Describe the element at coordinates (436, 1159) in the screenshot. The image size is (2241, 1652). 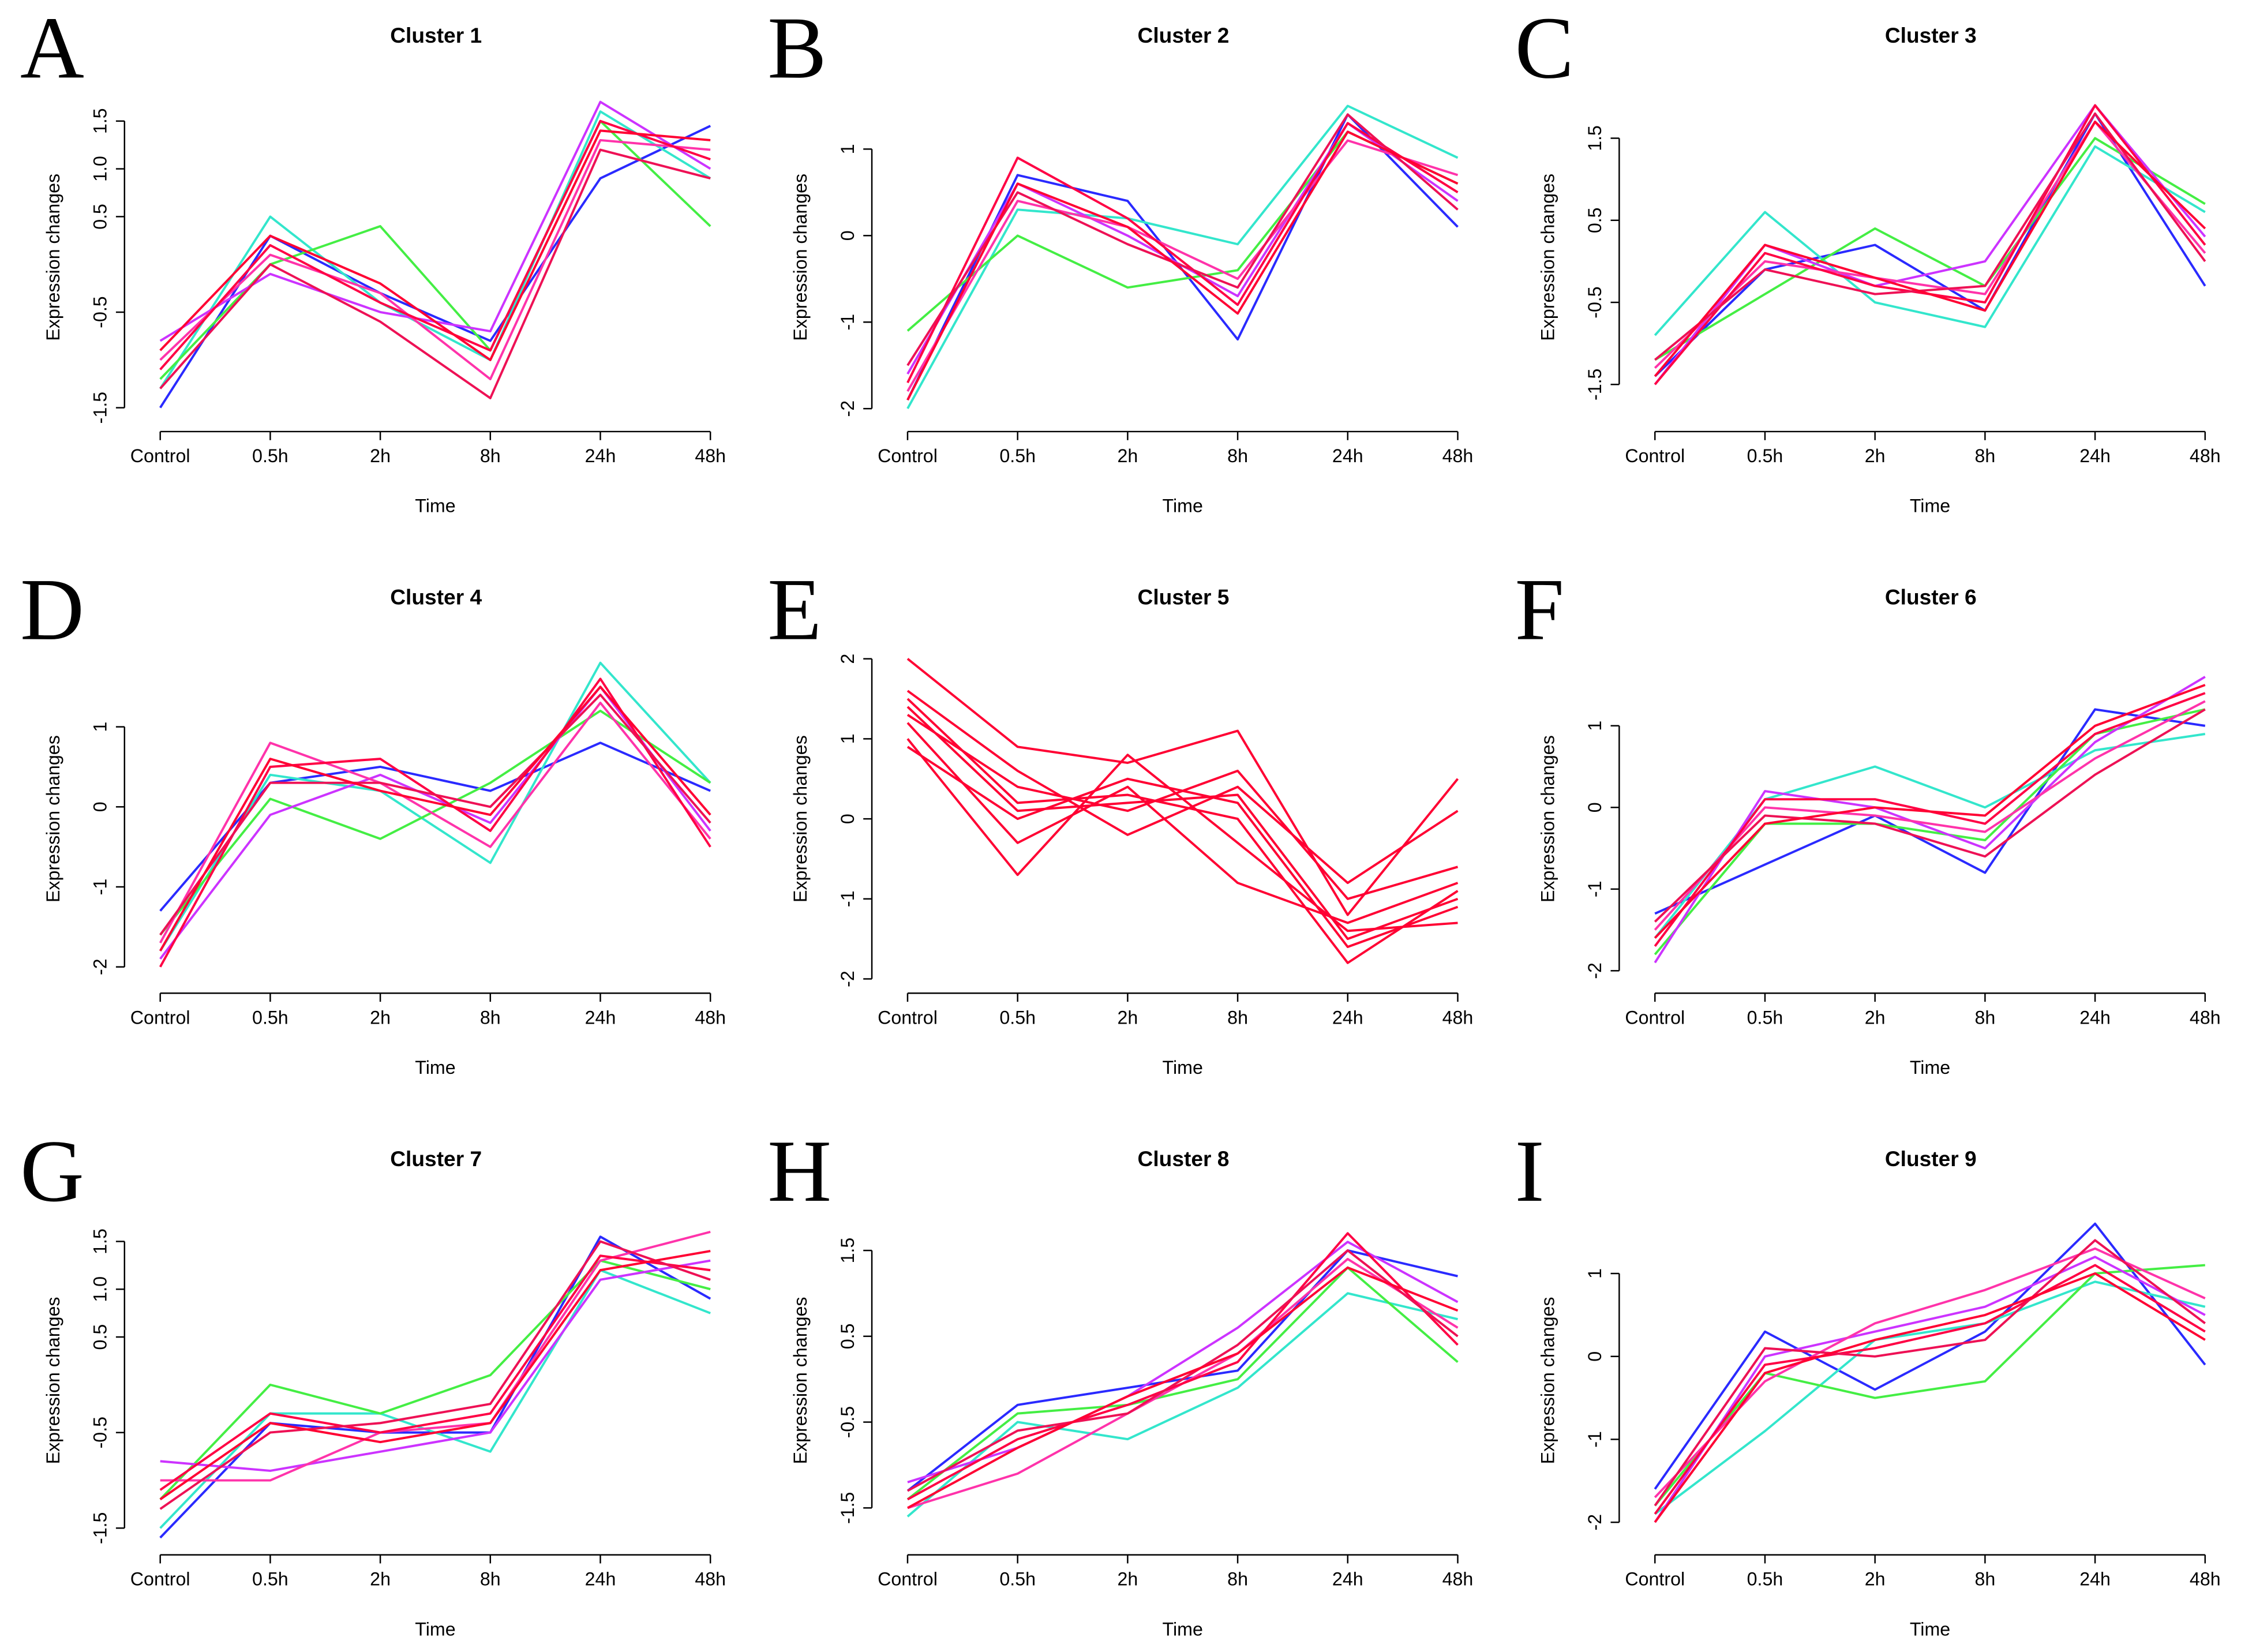
I see `panel-title: Cluster 7` at that location.